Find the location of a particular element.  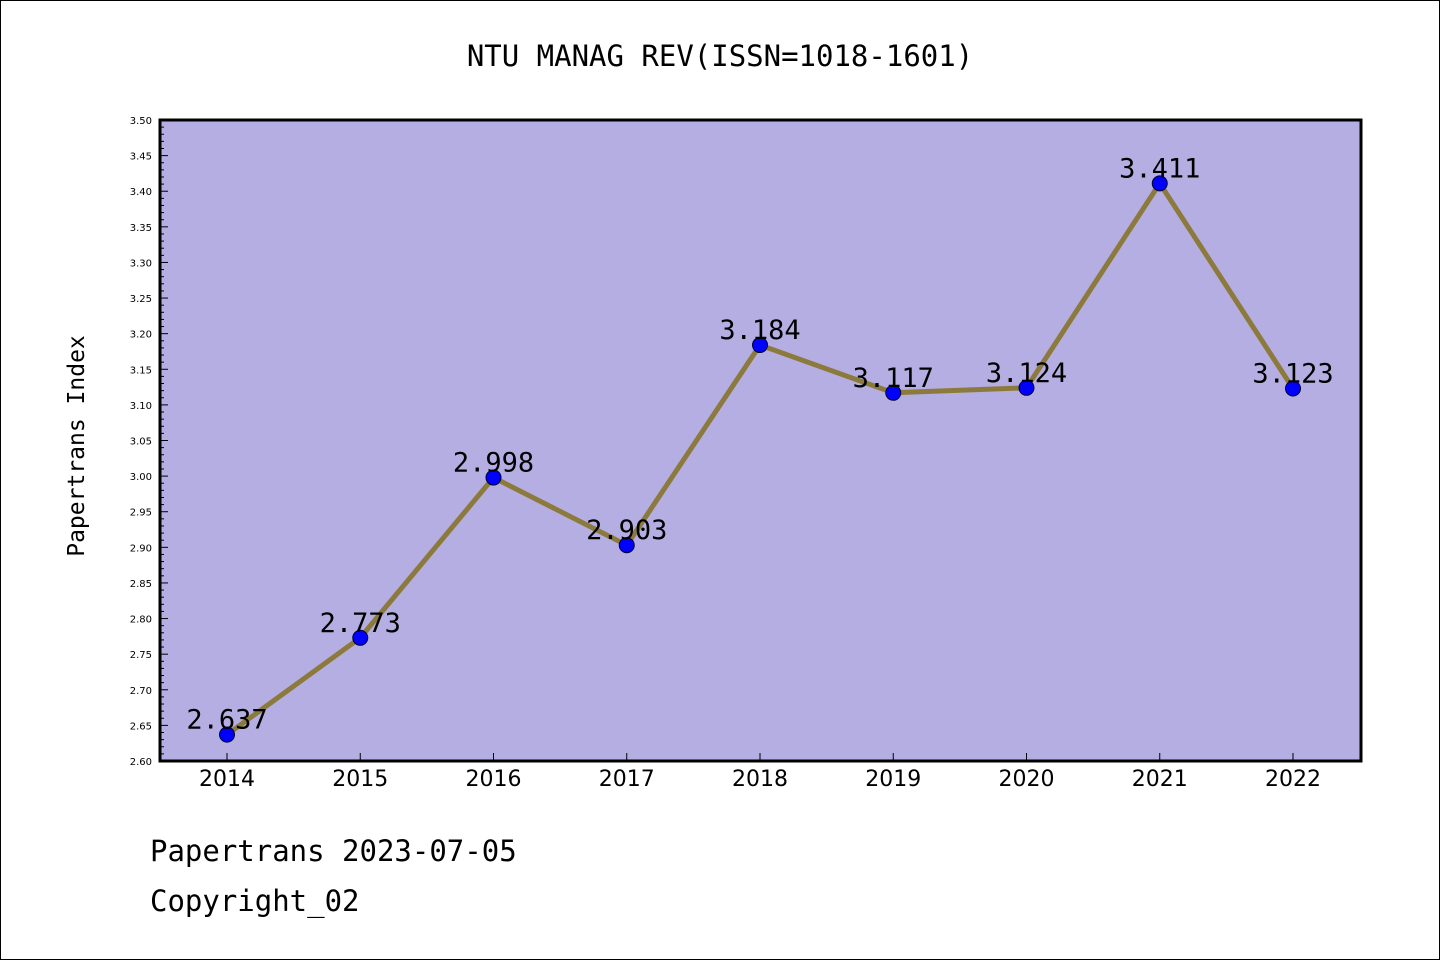

y-axis-label: Papertrans Index is located at coordinates (77, 446).